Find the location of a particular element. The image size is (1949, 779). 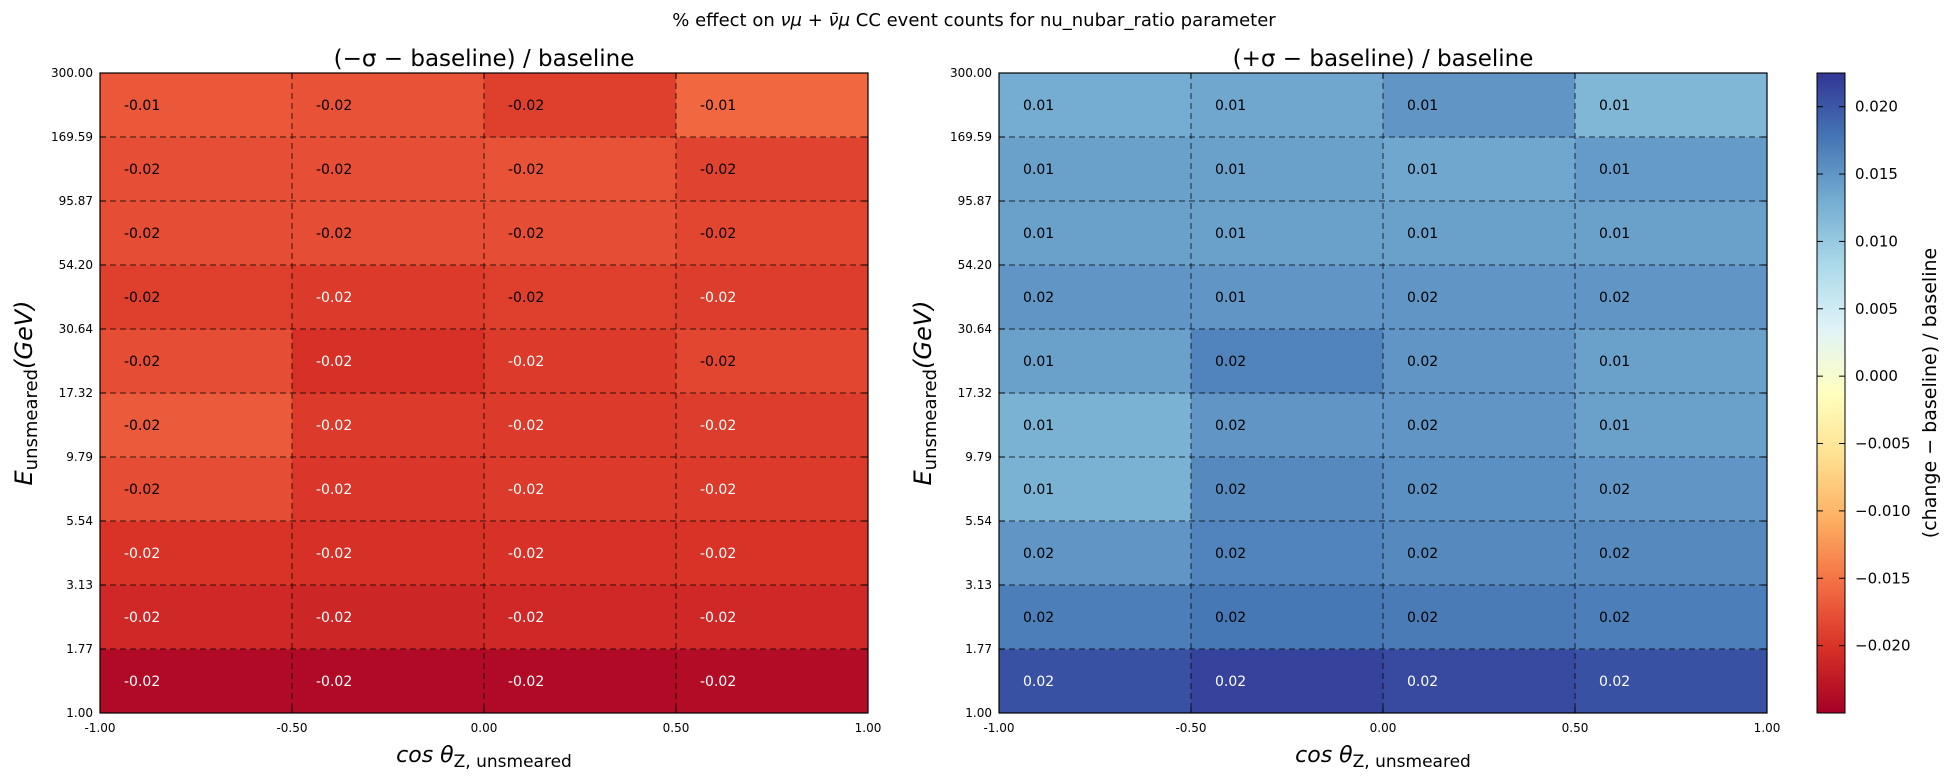

y-tick-label: 17.32 is located at coordinates (76, 393).